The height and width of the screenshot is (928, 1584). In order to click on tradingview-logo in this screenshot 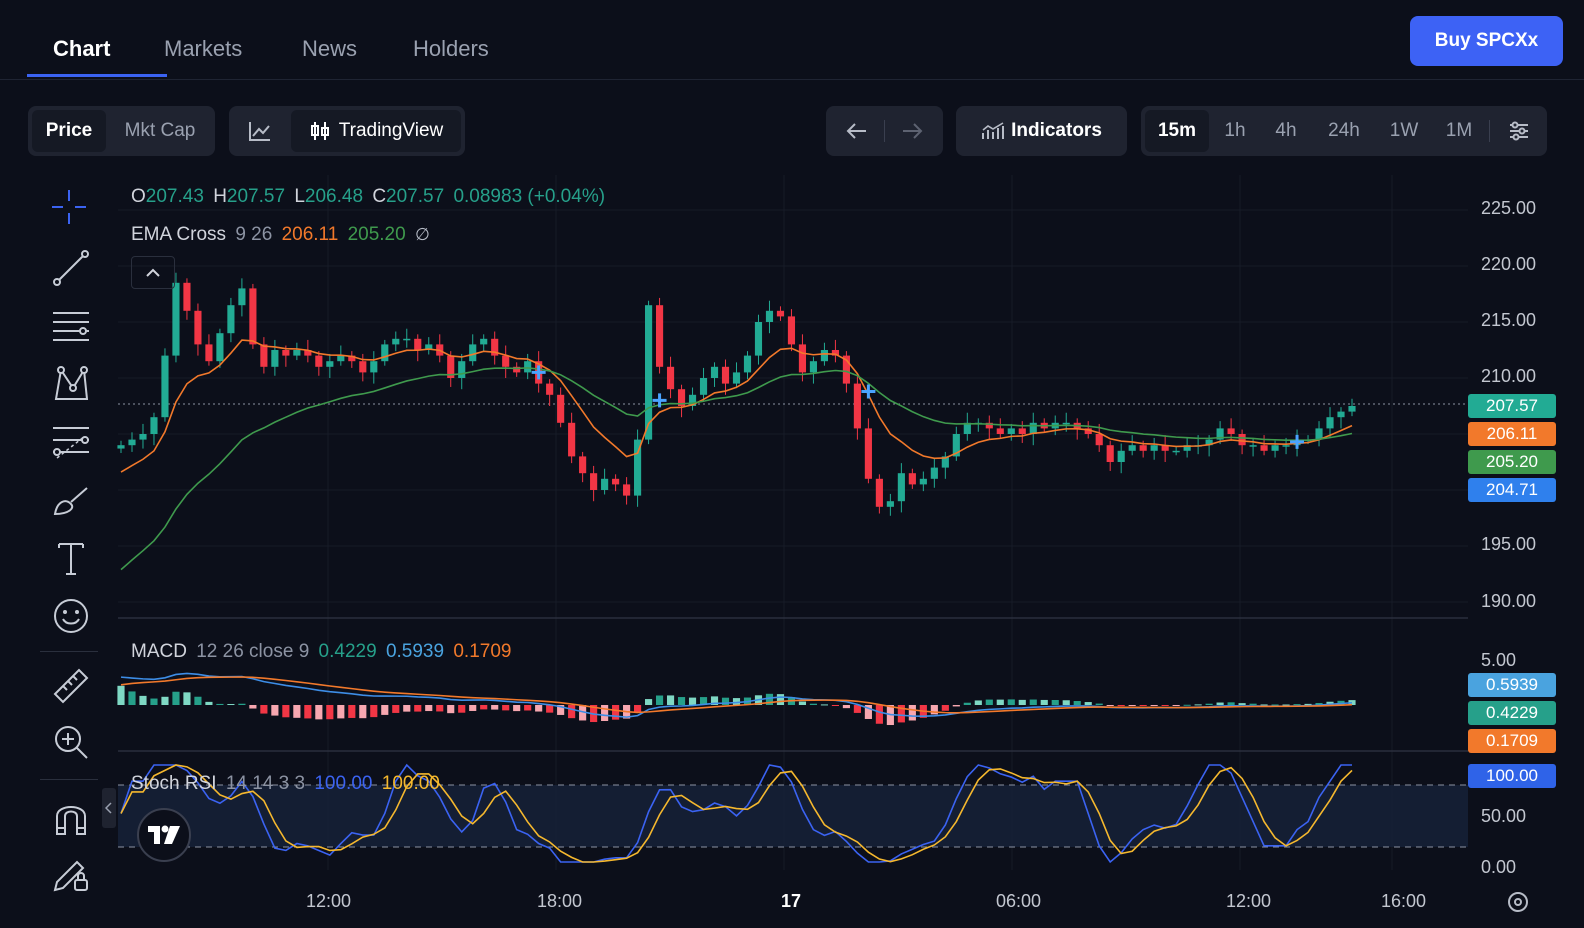, I will do `click(164, 835)`.